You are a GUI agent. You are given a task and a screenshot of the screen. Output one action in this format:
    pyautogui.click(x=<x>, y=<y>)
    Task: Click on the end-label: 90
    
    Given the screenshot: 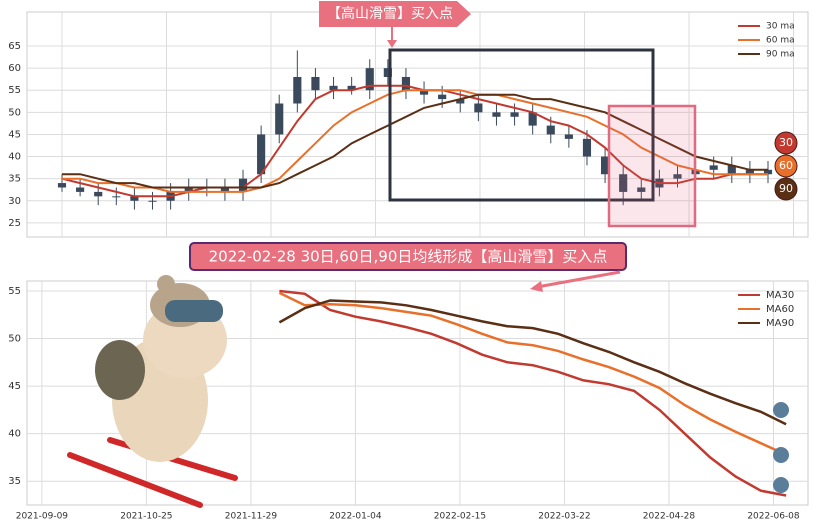 What is the action you would take?
    pyautogui.click(x=786, y=188)
    